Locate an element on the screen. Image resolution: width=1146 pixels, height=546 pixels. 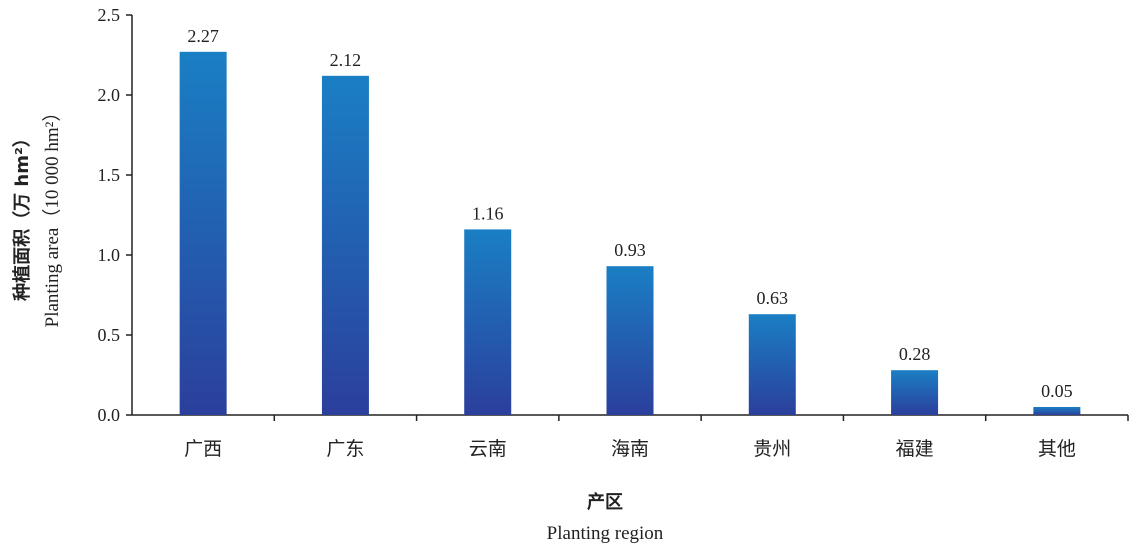
y-tick-label: 1.5 is located at coordinates (109, 175).